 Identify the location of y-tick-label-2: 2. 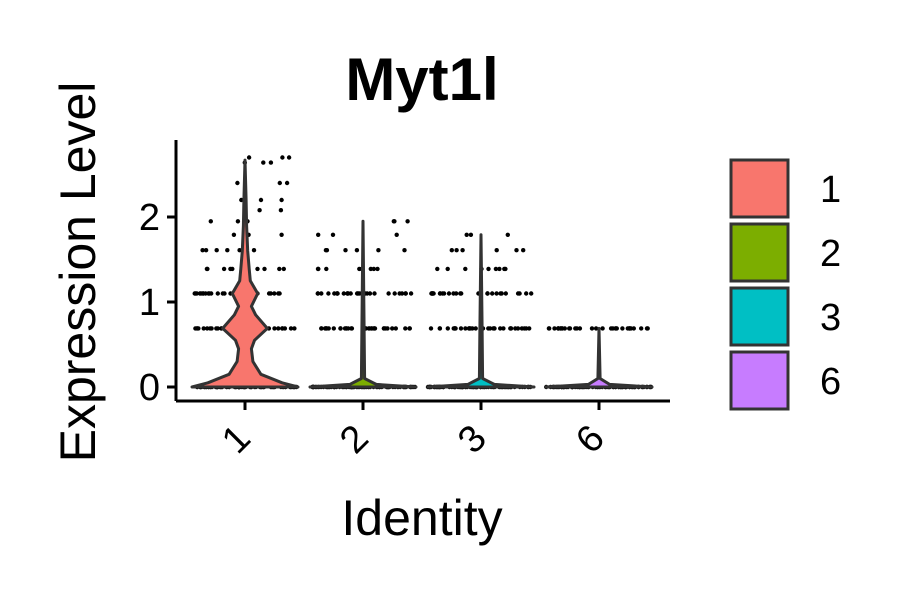
(149, 218).